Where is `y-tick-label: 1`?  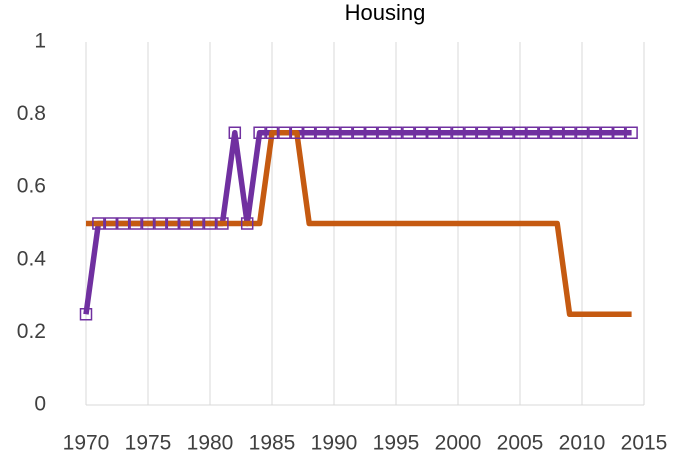 y-tick-label: 1 is located at coordinates (40, 41).